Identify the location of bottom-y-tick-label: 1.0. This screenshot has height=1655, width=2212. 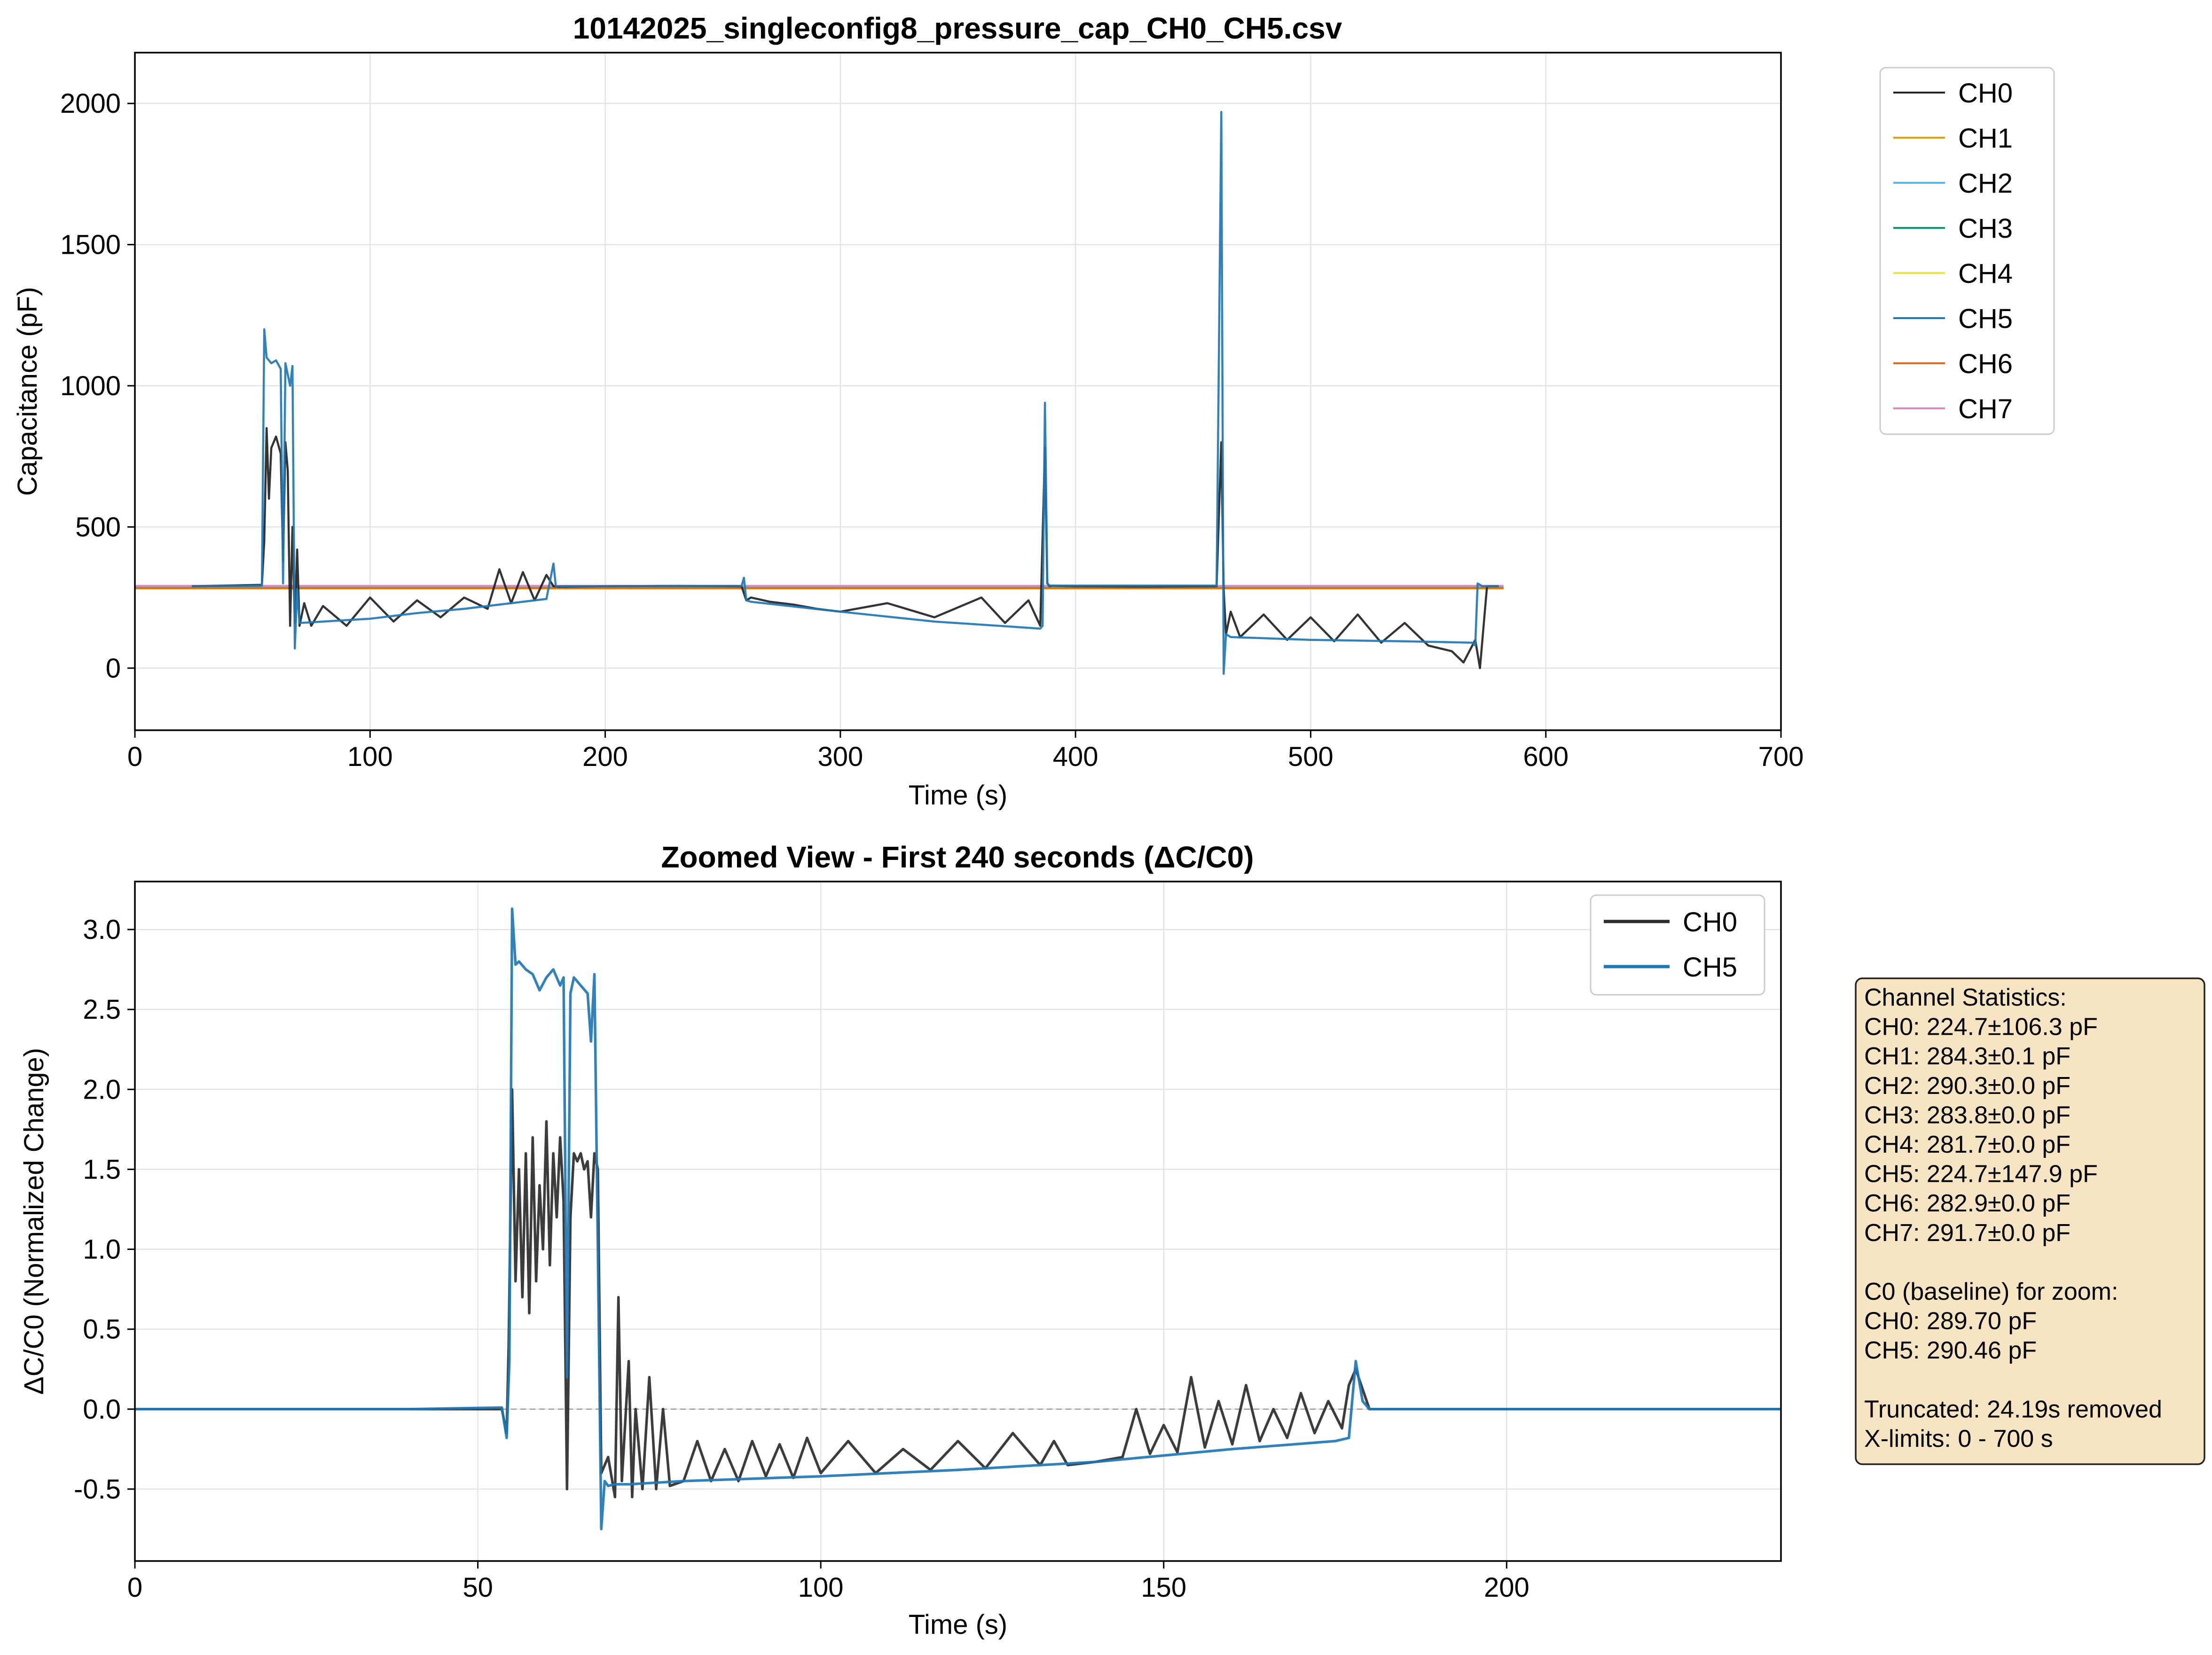
(102, 1249).